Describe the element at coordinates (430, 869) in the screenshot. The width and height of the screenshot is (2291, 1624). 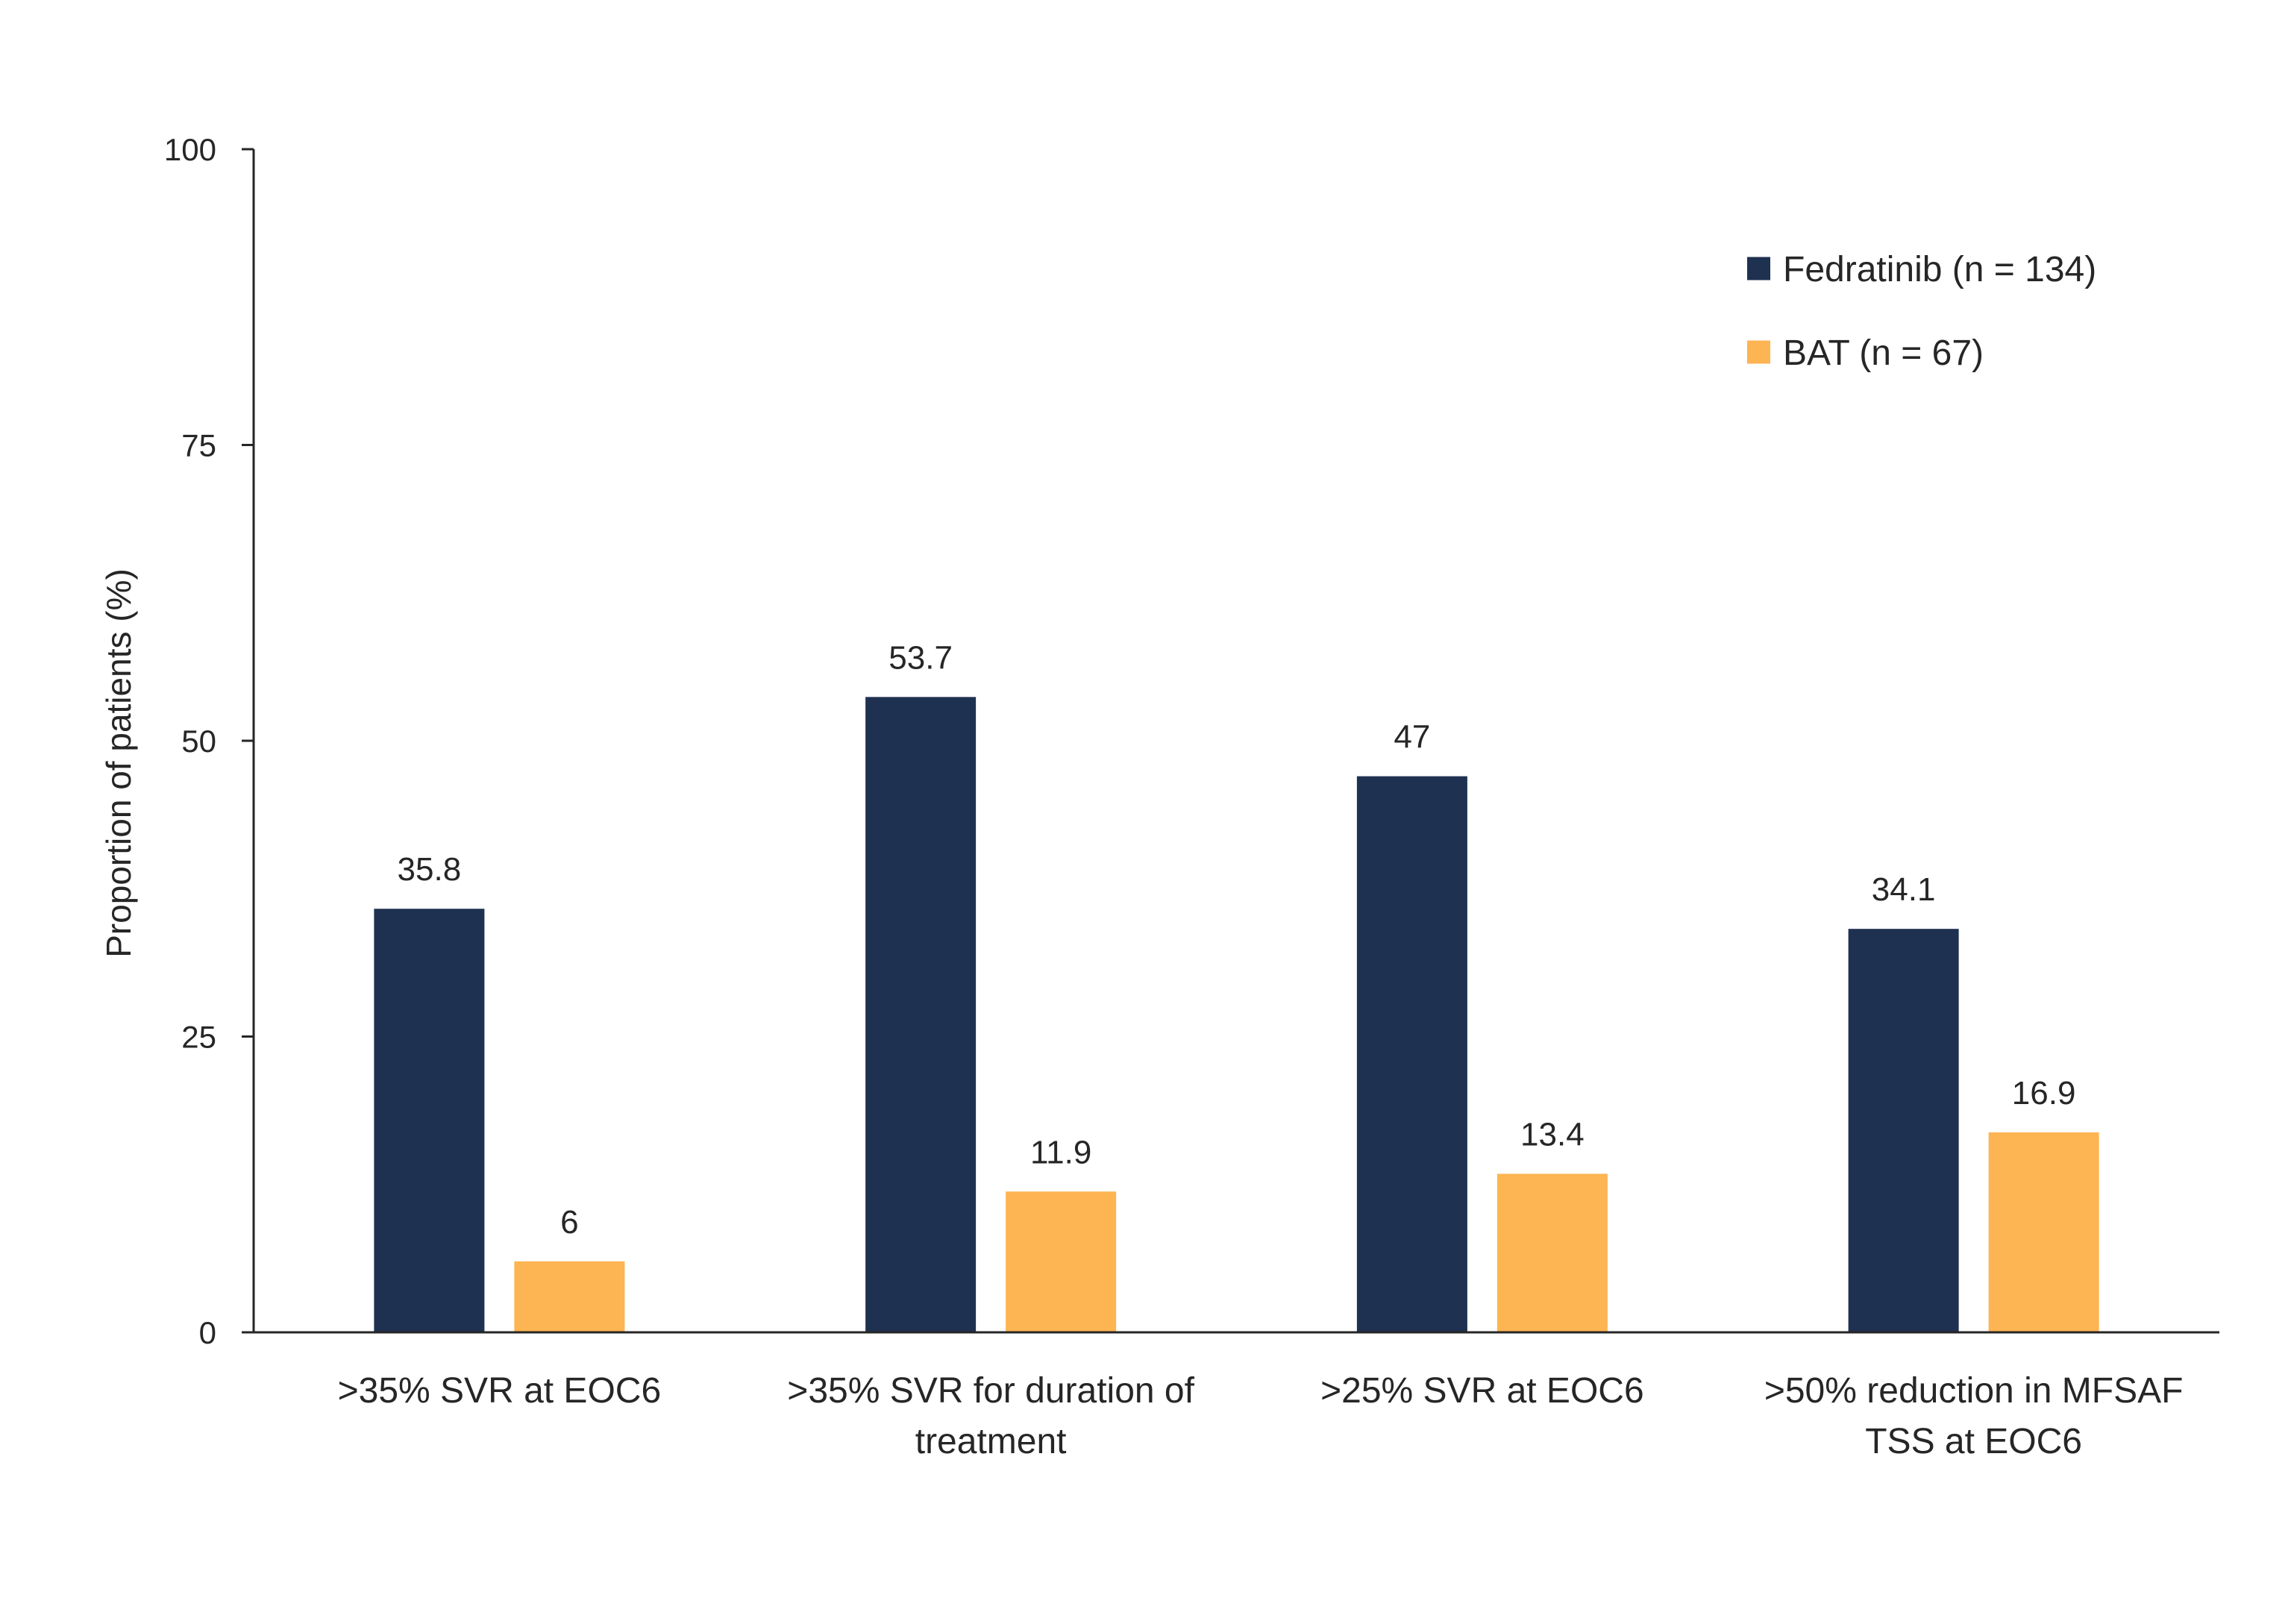
I see `data-label: 35.8` at that location.